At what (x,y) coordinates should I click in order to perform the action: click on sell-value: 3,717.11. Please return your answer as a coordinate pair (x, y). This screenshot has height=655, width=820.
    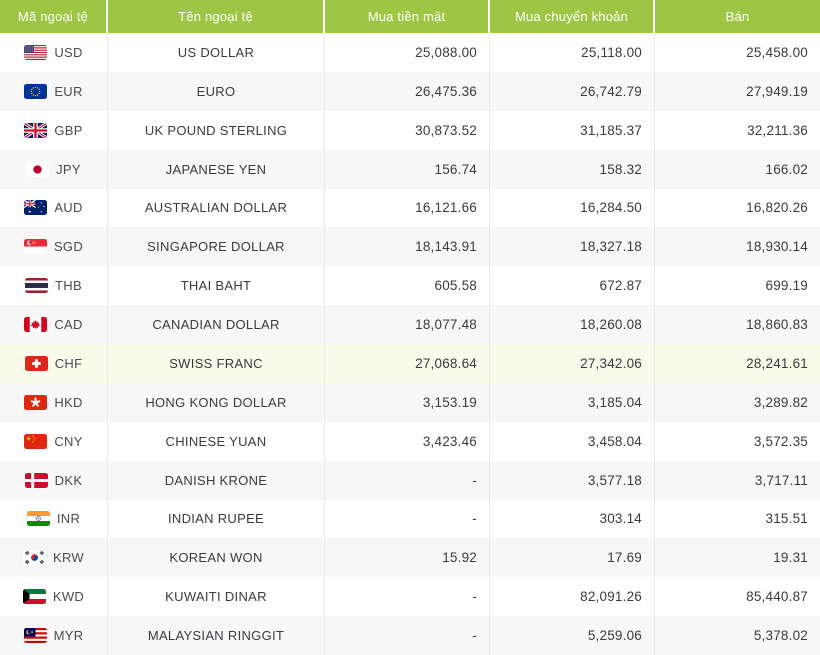
    Looking at the image, I should click on (781, 480).